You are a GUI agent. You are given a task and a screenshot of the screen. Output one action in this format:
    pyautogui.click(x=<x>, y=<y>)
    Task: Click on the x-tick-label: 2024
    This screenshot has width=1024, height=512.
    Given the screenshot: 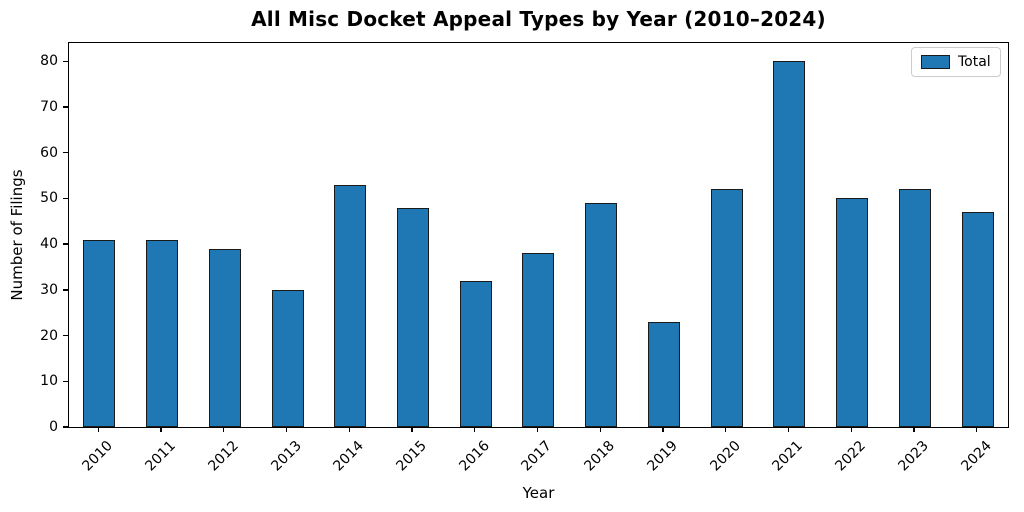 What is the action you would take?
    pyautogui.click(x=976, y=456)
    